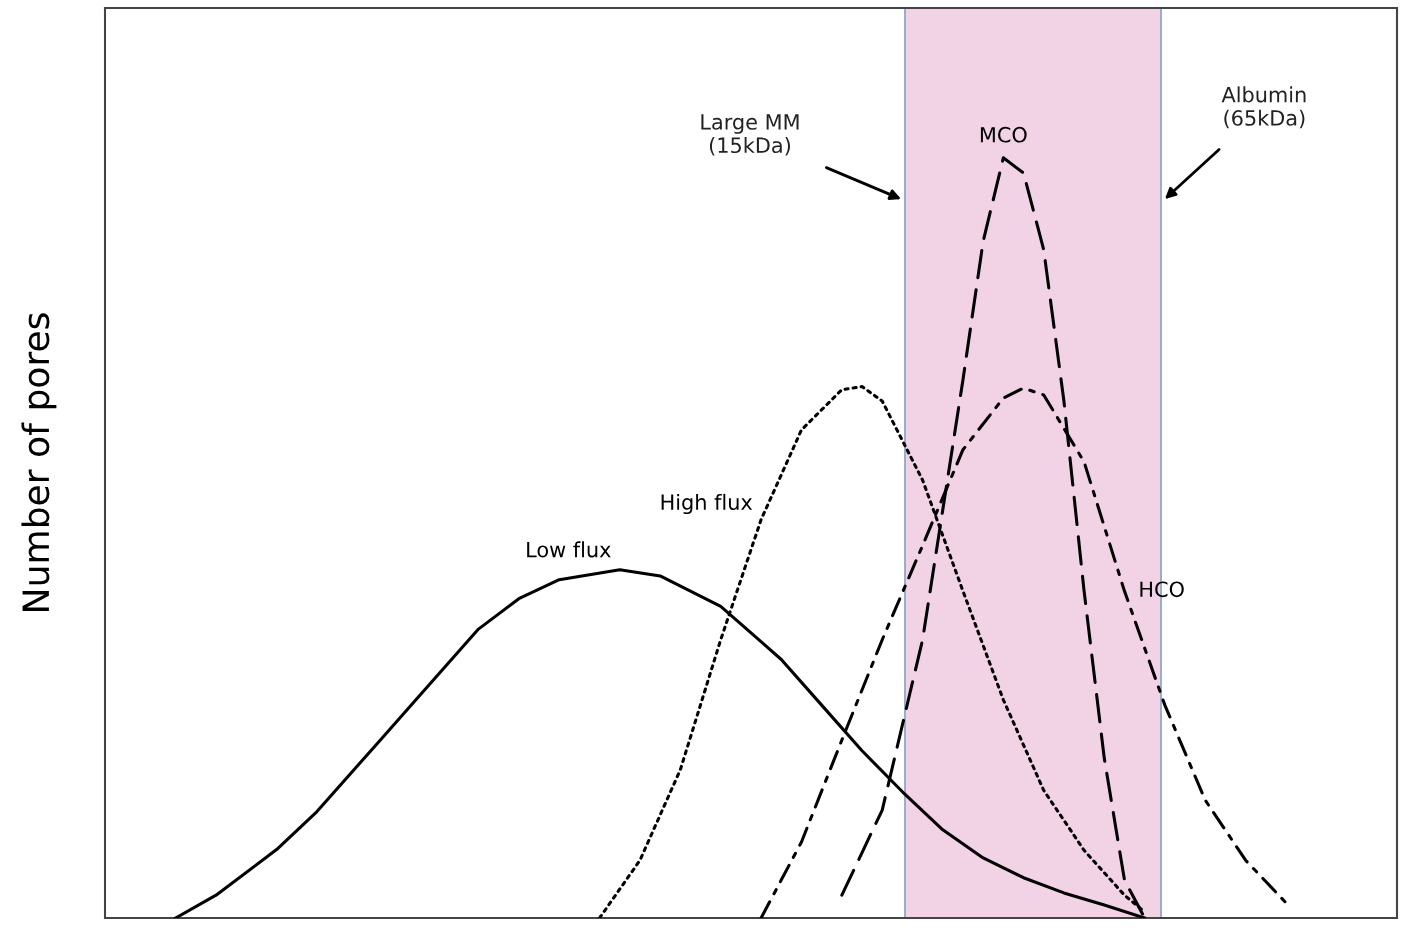 The image size is (1404, 934). What do you see at coordinates (1003, 134) in the screenshot?
I see `series-label: MCO` at bounding box center [1003, 134].